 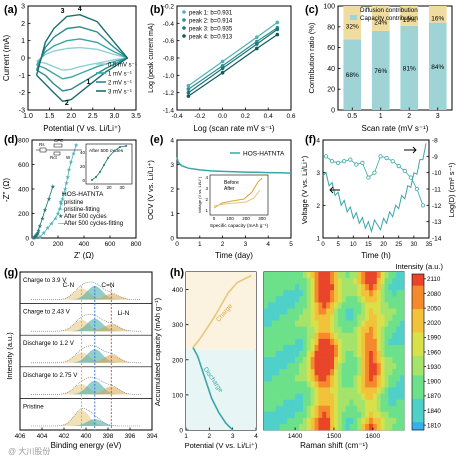 What do you see at coordinates (83, 194) in the screenshot?
I see `legend-title: HOS-HATNTA` at bounding box center [83, 194].